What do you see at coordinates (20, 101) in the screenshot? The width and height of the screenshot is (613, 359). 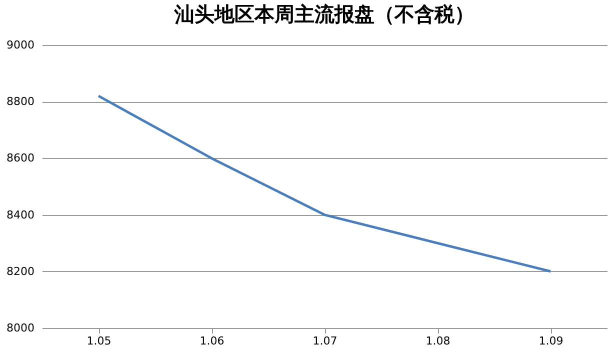 I see `y-tick-label: 8800` at bounding box center [20, 101].